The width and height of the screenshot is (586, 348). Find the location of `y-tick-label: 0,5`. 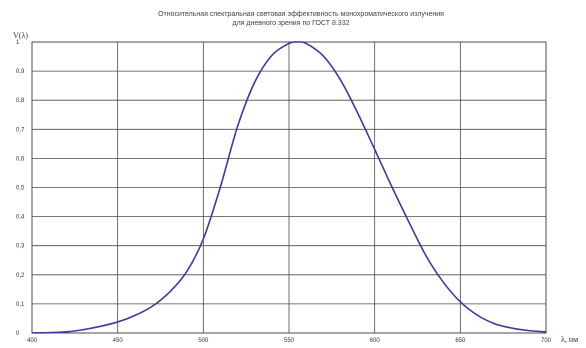

y-tick-label: 0,5 is located at coordinates (20, 189).